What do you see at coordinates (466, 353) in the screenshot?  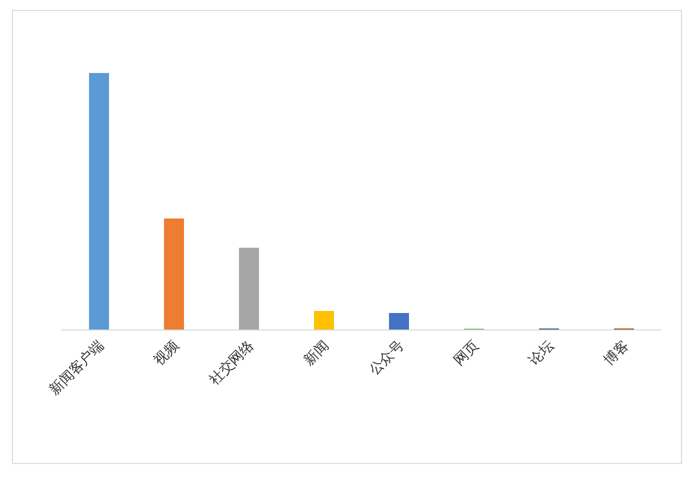 I see `x-tick-label: 网页` at bounding box center [466, 353].